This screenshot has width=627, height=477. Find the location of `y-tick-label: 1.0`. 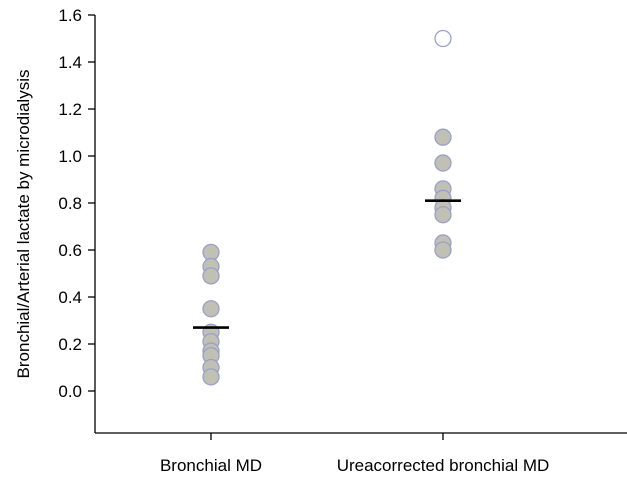

y-tick-label: 1.0 is located at coordinates (70, 156).